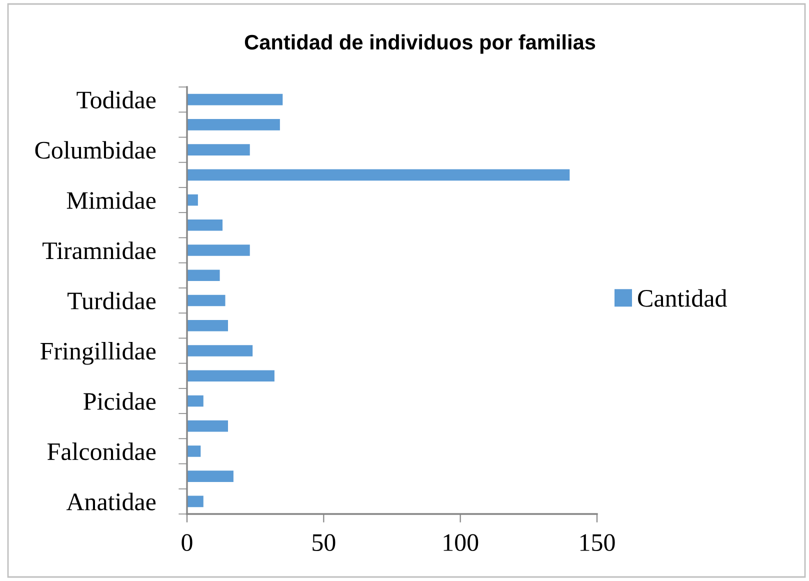  Describe the element at coordinates (111, 501) in the screenshot. I see `y-tick-label: Anatidae` at that location.